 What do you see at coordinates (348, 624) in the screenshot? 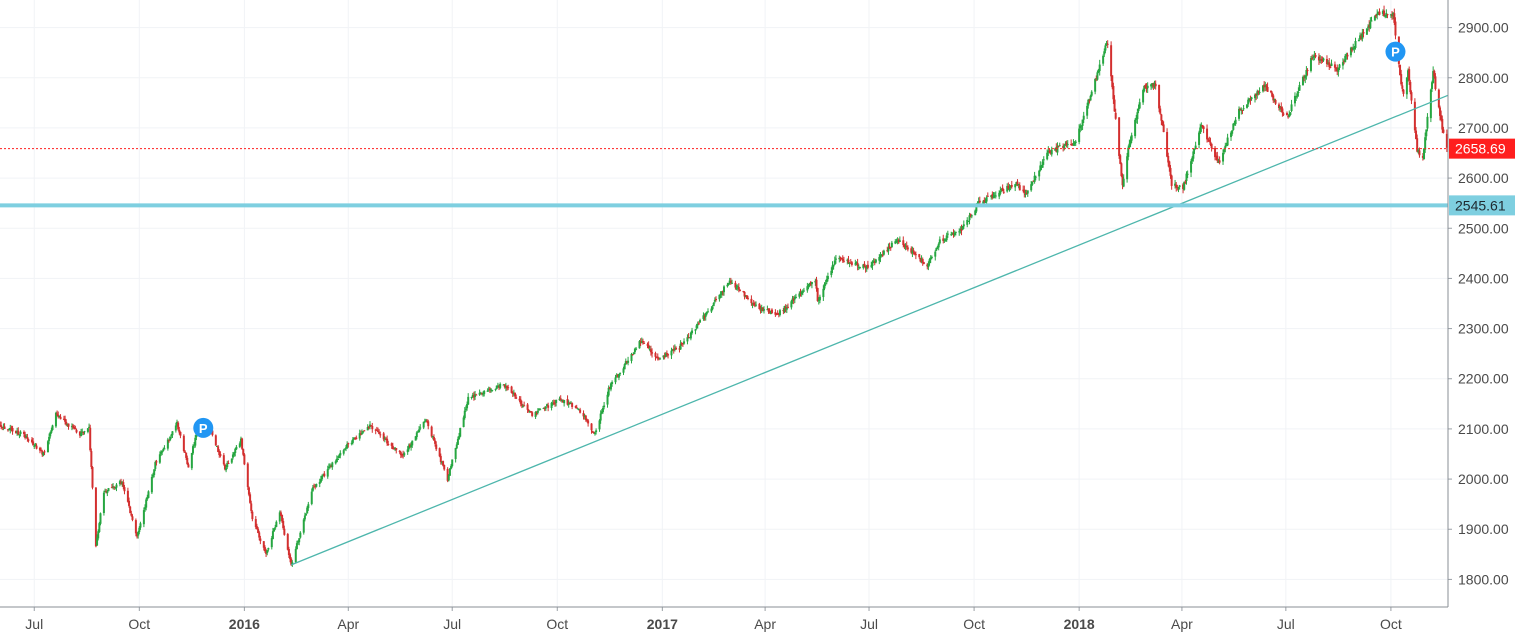
I see `x-tick-label: Apr` at bounding box center [348, 624].